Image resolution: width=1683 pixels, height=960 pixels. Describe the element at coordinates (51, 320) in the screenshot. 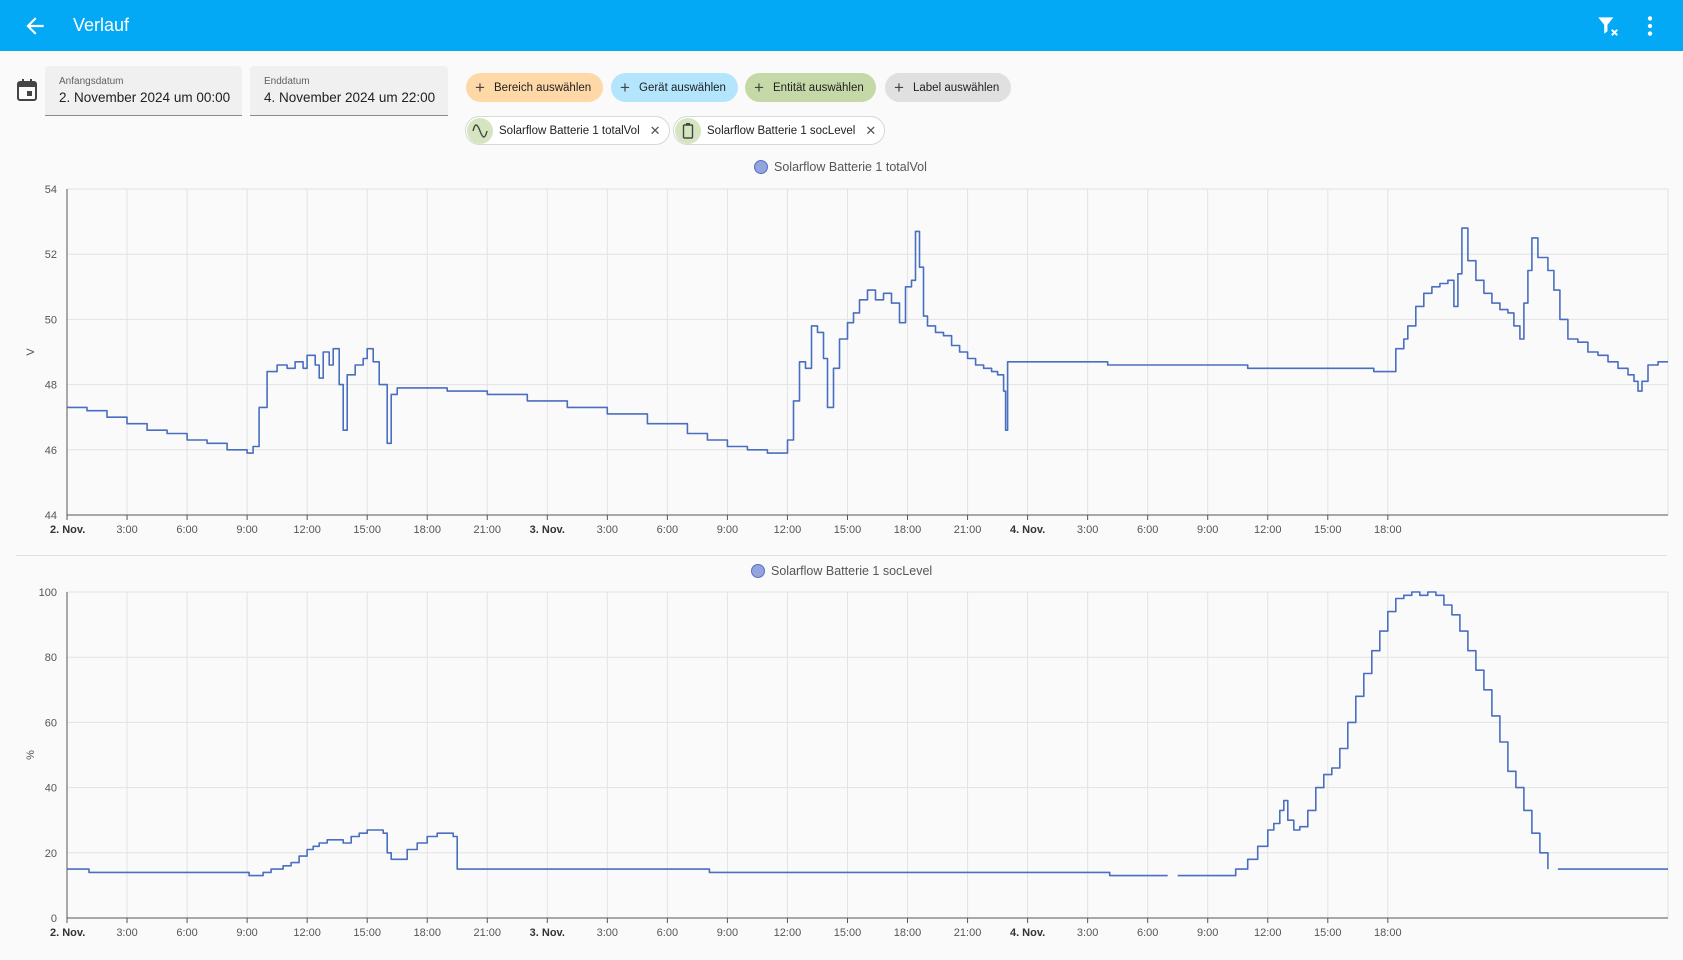

I see `y-tick-label: 50` at that location.